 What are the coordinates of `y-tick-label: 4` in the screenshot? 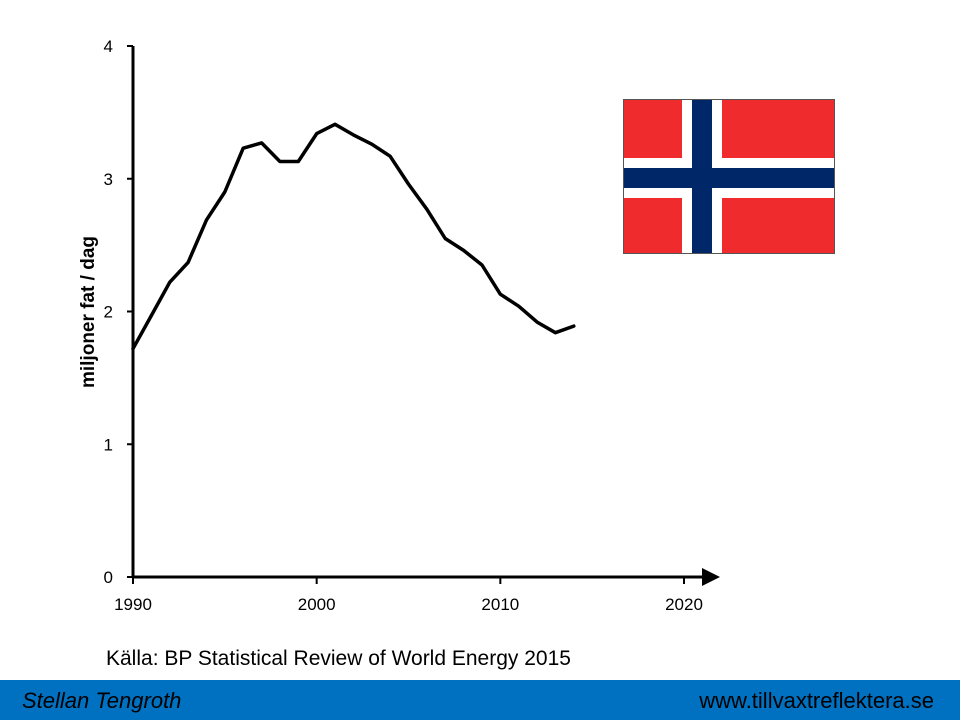 It's located at (108, 46).